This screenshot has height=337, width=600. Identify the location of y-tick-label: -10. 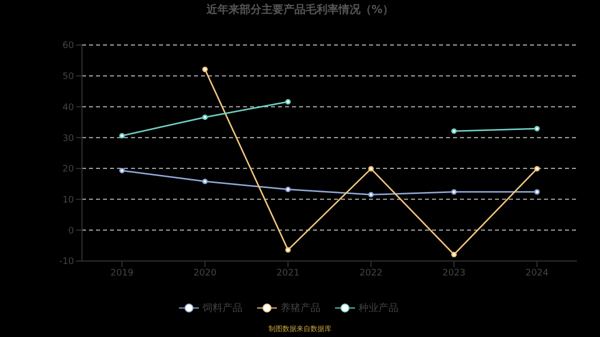
(66, 262).